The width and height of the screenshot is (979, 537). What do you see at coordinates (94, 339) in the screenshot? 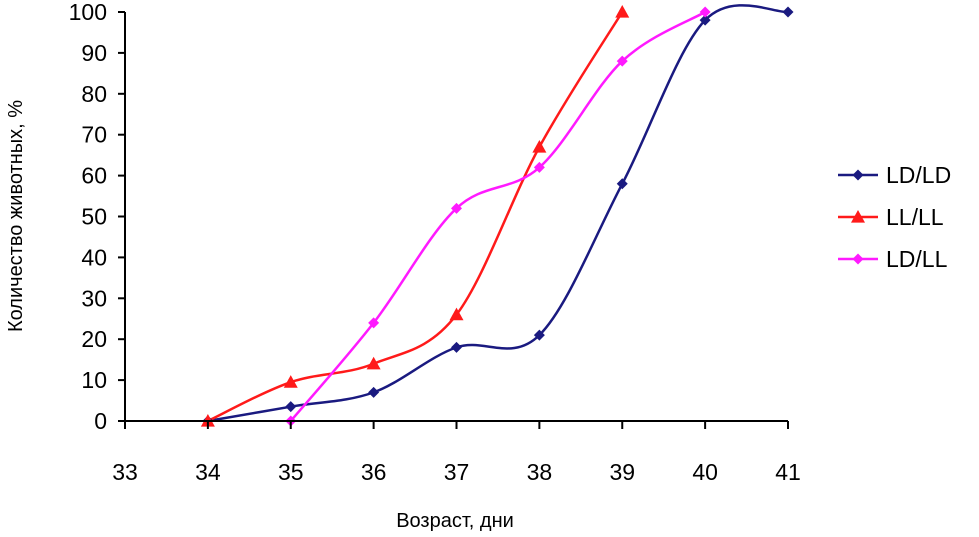
I see `y-tick-label: 20` at bounding box center [94, 339].